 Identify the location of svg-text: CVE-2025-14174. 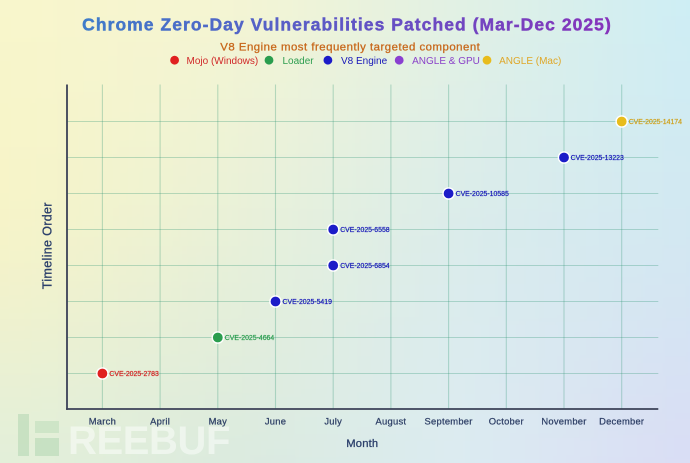
(655, 122).